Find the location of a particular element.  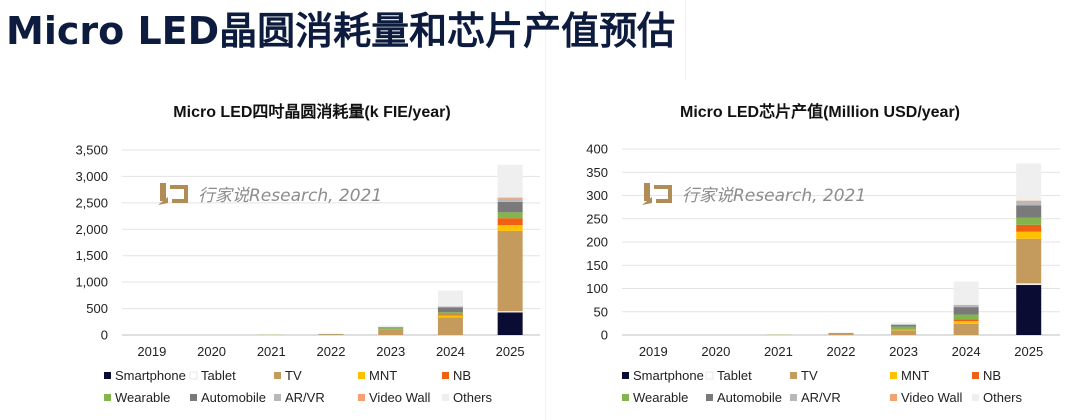

bar-nb-2024 is located at coordinates (966, 320).